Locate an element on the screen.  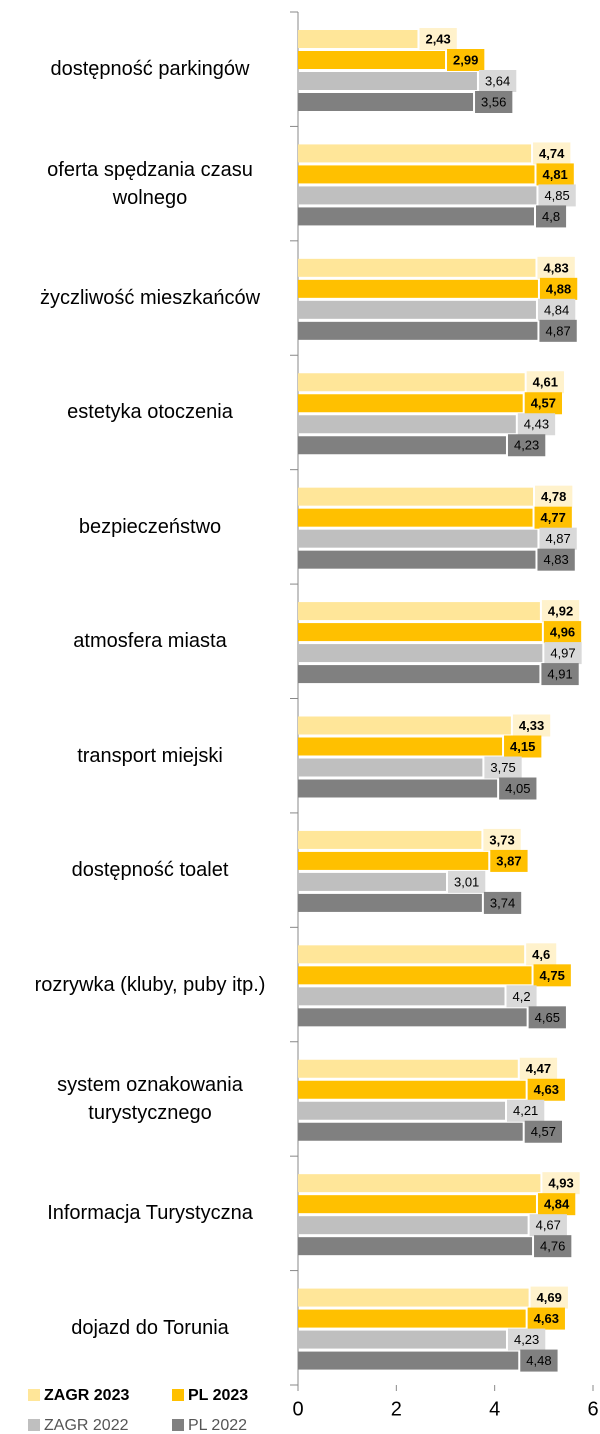
data-label: 2,99 is located at coordinates (466, 60).